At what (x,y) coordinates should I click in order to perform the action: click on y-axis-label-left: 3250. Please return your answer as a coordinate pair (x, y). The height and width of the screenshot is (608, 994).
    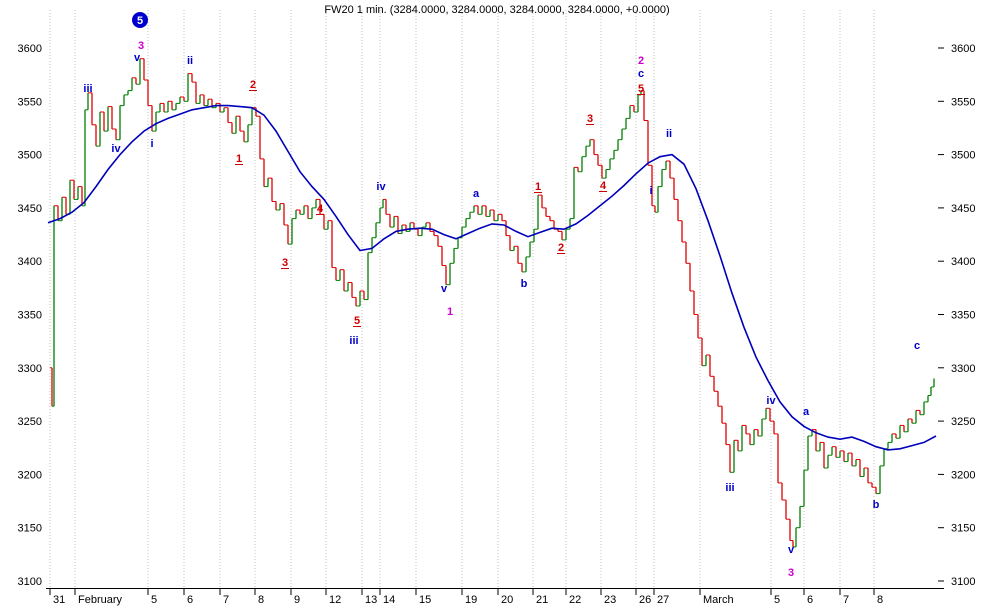
    Looking at the image, I should click on (30, 422).